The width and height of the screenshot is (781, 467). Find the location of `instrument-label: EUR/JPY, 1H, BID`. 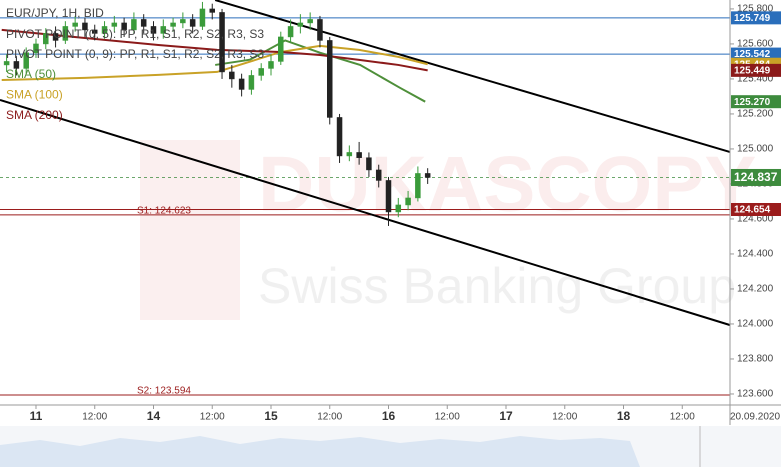

instrument-label: EUR/JPY, 1H, BID is located at coordinates (55, 13).